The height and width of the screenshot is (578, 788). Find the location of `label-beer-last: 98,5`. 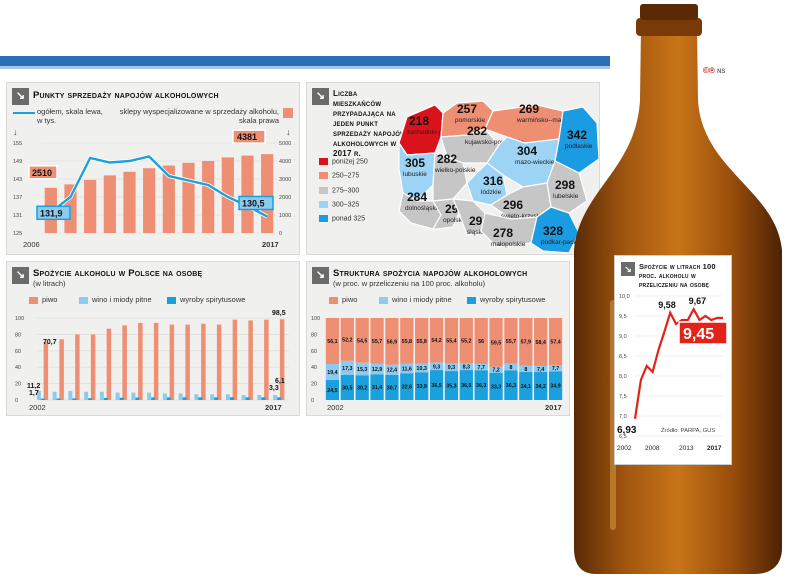

label-beer-last: 98,5 is located at coordinates (279, 313).